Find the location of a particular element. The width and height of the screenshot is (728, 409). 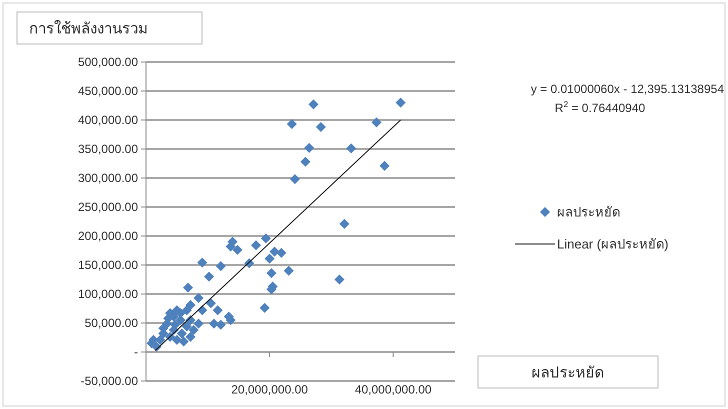

y-tick-label: 450,000.00 is located at coordinates (108, 91).